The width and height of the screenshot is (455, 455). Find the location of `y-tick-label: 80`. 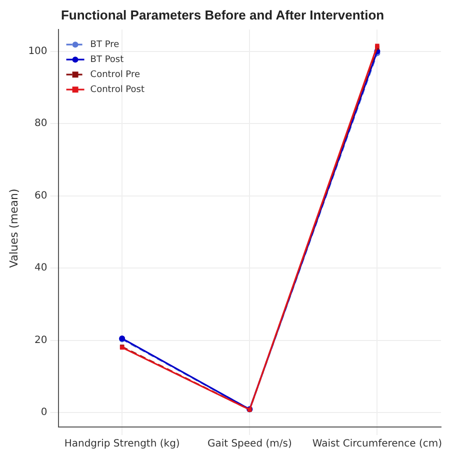

y-tick-label: 80 is located at coordinates (41, 124).